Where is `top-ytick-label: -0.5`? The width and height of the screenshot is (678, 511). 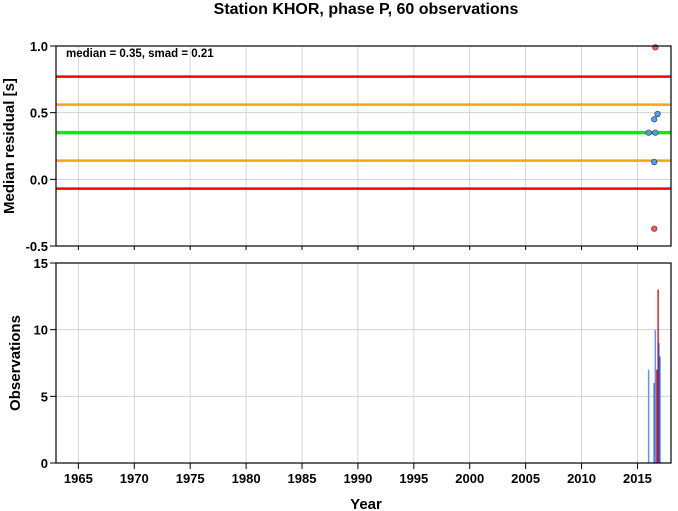
top-ytick-label: -0.5 is located at coordinates (37, 246).